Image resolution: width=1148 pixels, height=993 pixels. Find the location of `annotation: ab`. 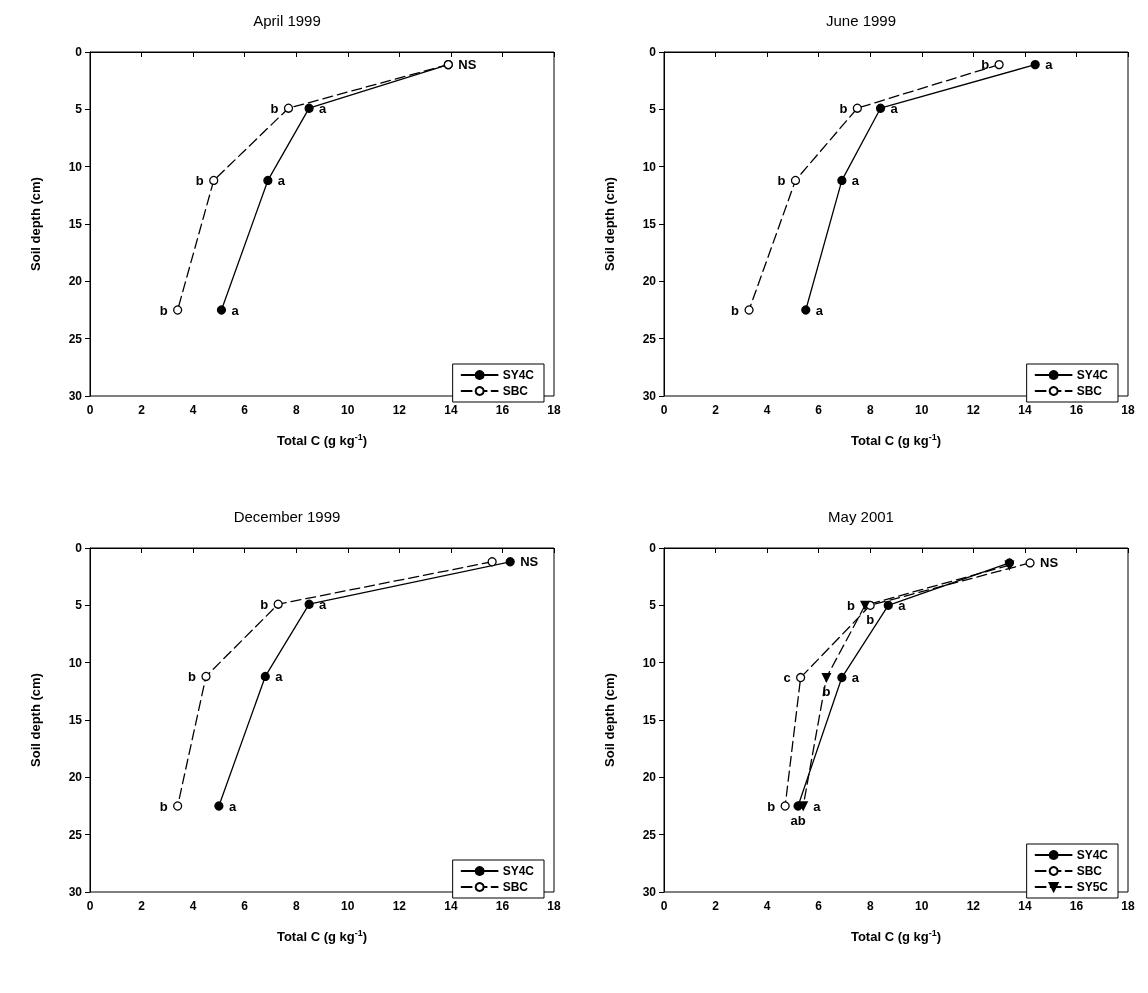

annotation: ab is located at coordinates (798, 820).